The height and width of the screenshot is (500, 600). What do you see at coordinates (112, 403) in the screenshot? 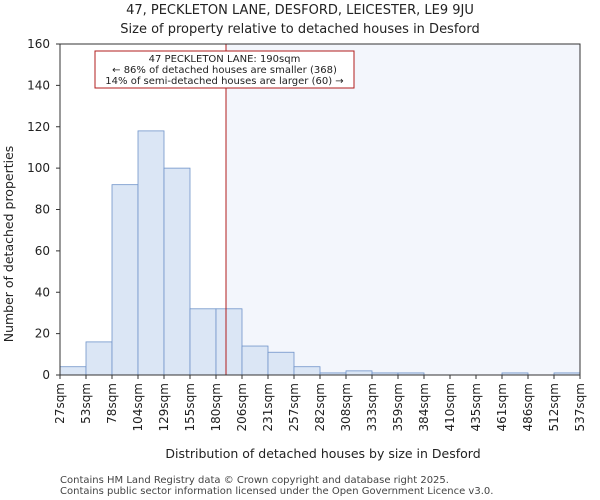
I see `x-tick-label: 78sqm` at bounding box center [112, 403].